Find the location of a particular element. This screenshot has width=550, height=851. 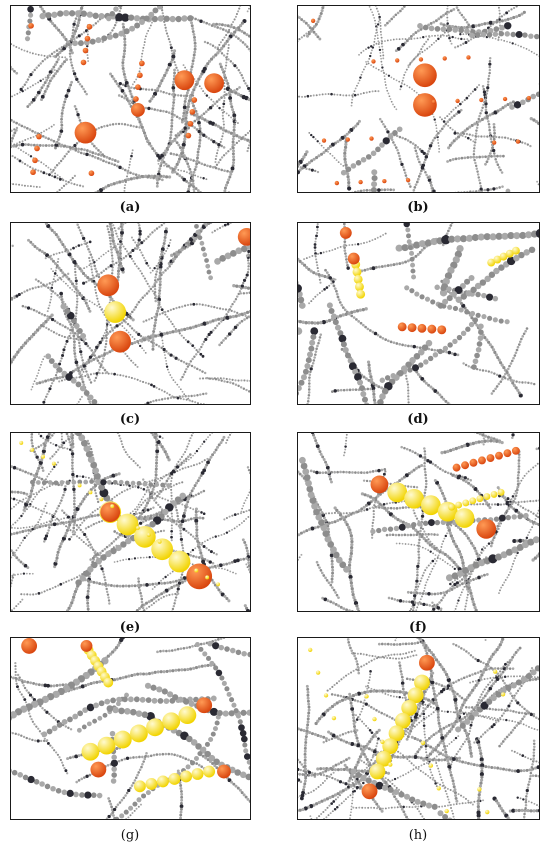

yellow-bead is located at coordinates (358, 279).